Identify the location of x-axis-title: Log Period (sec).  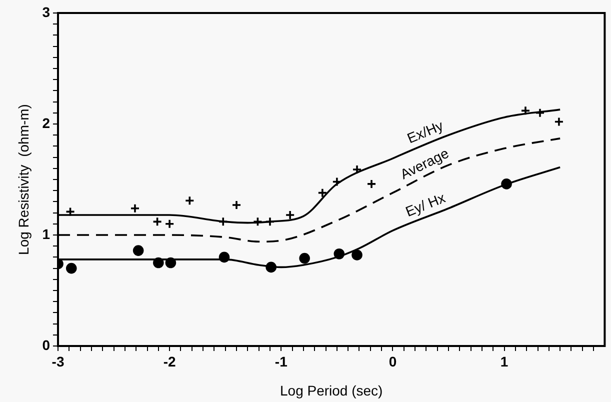
(331, 390).